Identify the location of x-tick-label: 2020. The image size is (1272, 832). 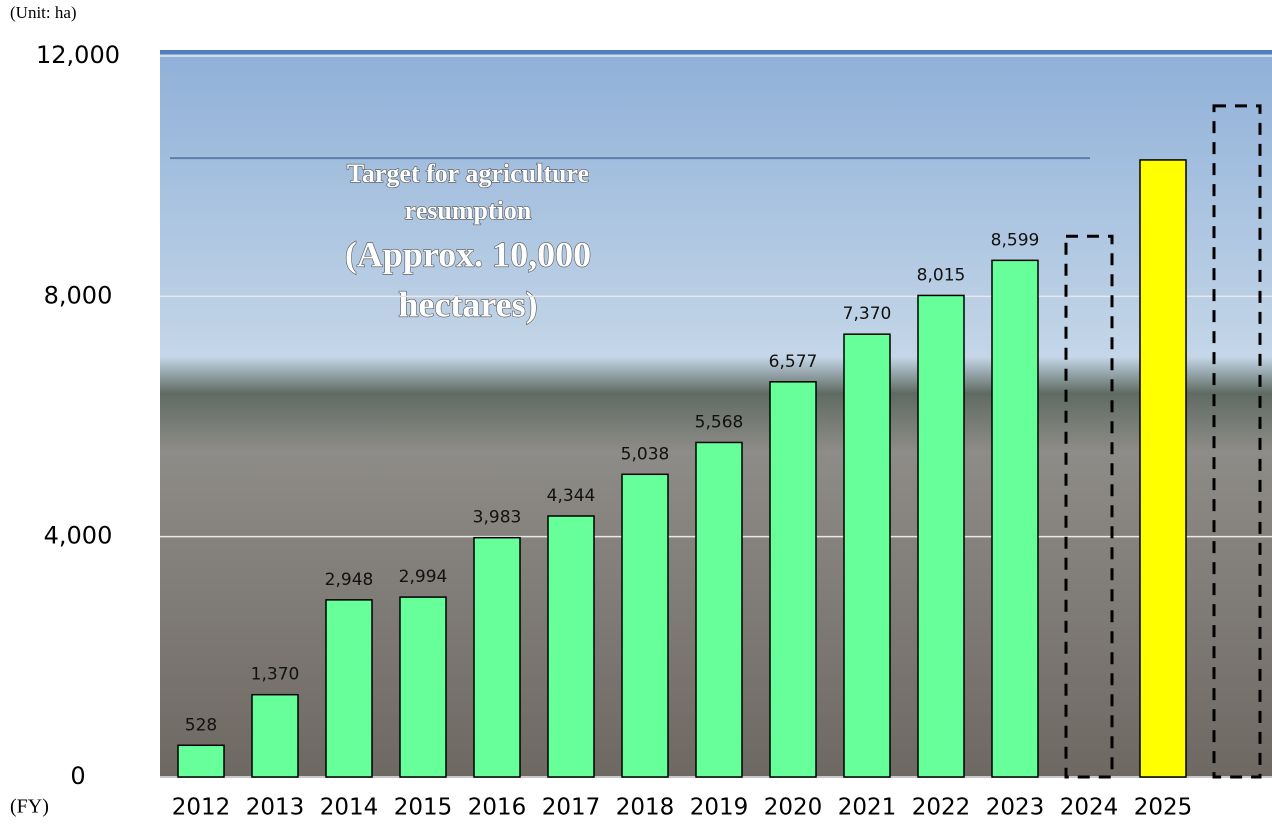
(793, 808).